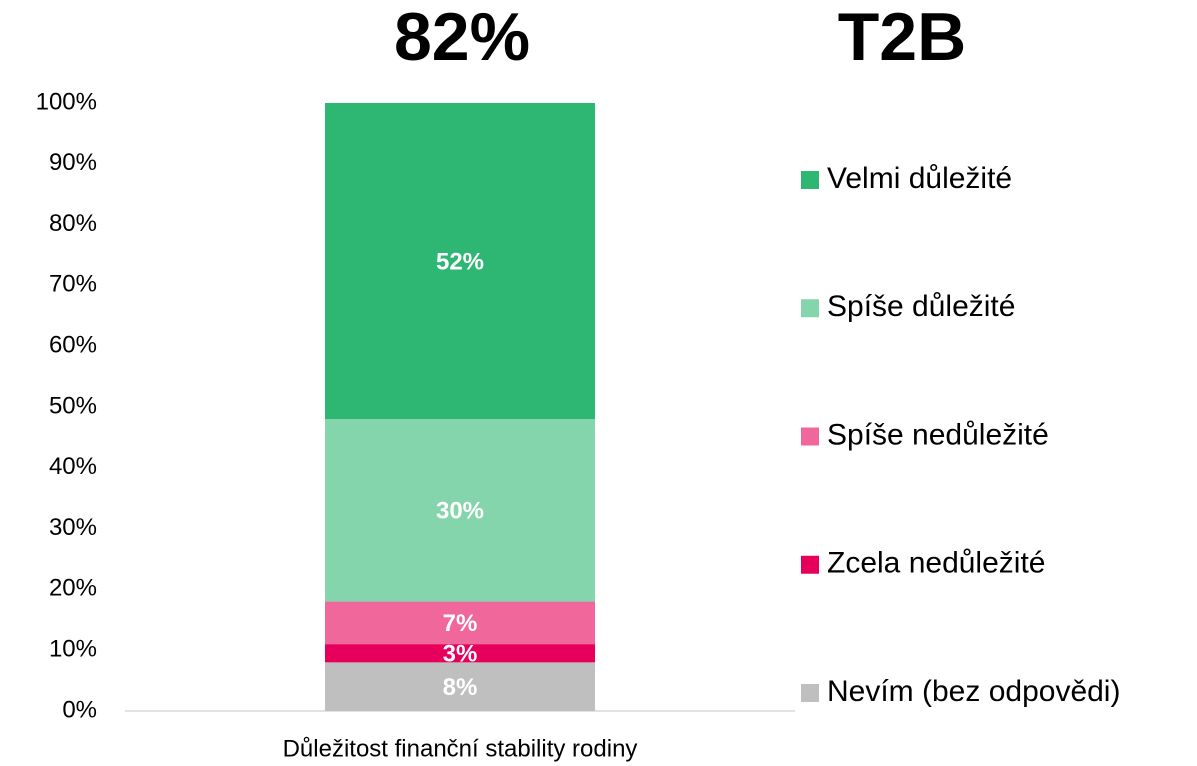 The image size is (1197, 766). I want to click on data-label: 52%, so click(460, 261).